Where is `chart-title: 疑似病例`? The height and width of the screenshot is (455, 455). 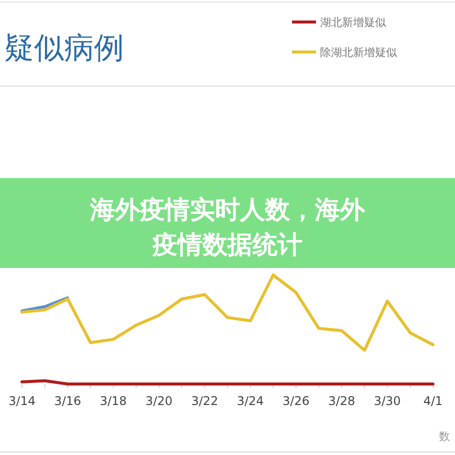 chart-title: 疑似病例 is located at coordinates (64, 48).